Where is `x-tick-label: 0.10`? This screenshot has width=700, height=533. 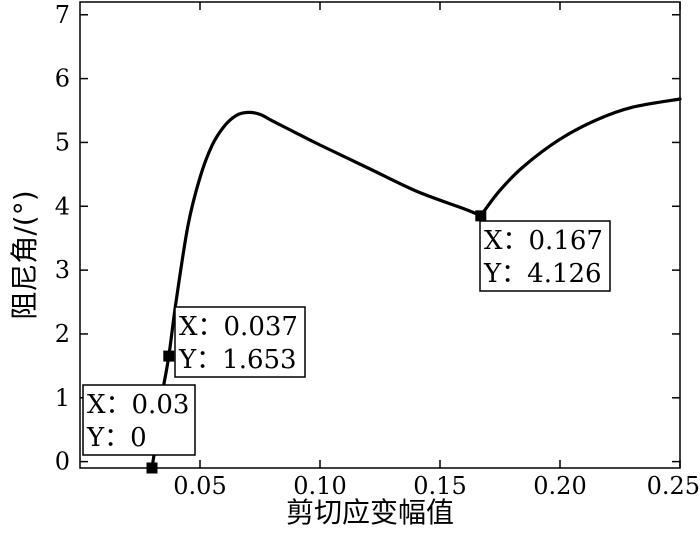
x-tick-label: 0.10 is located at coordinates (319, 486).